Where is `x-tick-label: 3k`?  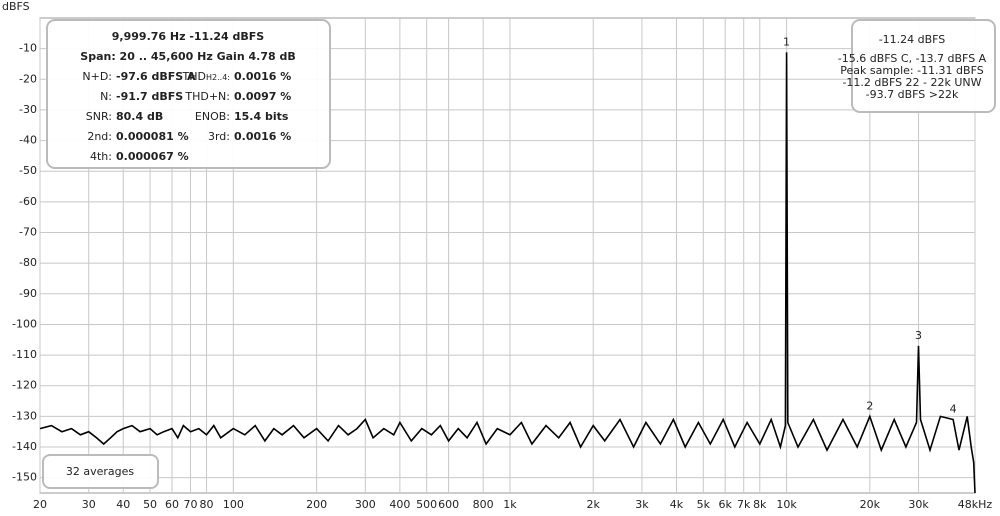 x-tick-label: 3k is located at coordinates (642, 504).